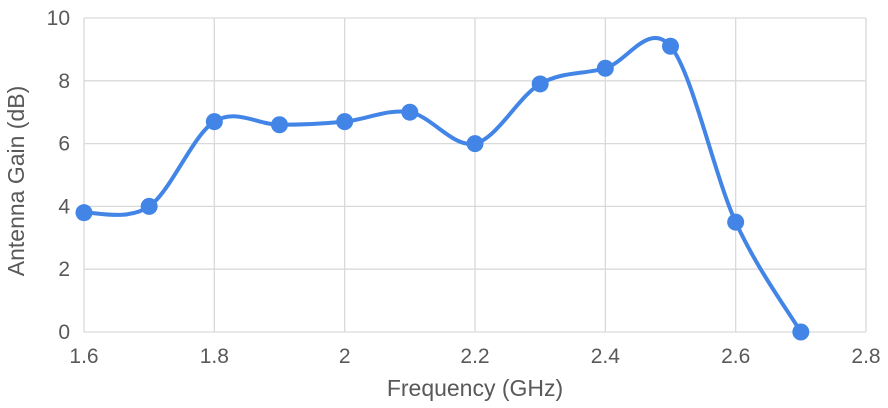 Image resolution: width=888 pixels, height=408 pixels. I want to click on x-tick-label: 2.2, so click(474, 356).